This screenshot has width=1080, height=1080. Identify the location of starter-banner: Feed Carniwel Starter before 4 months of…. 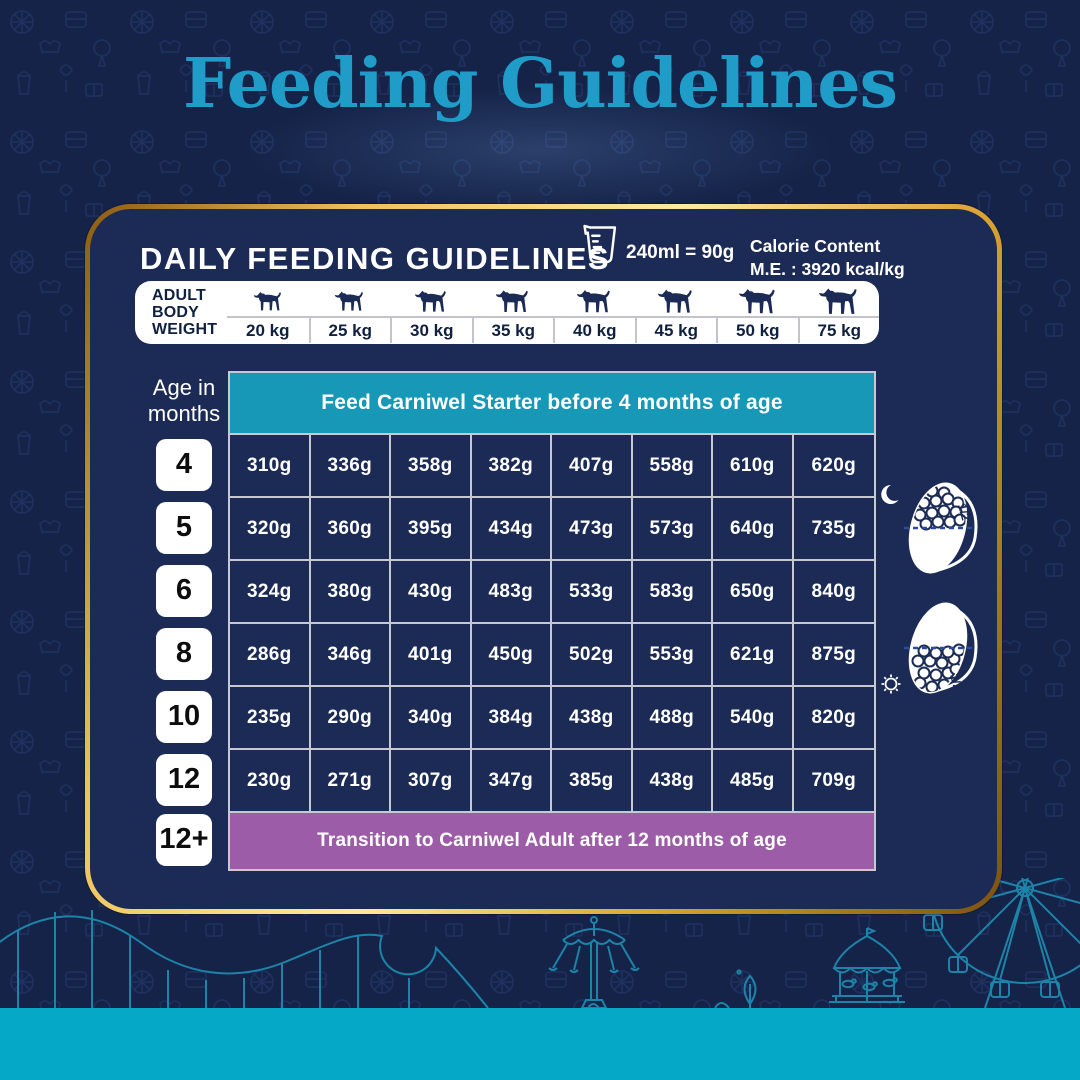
(552, 404).